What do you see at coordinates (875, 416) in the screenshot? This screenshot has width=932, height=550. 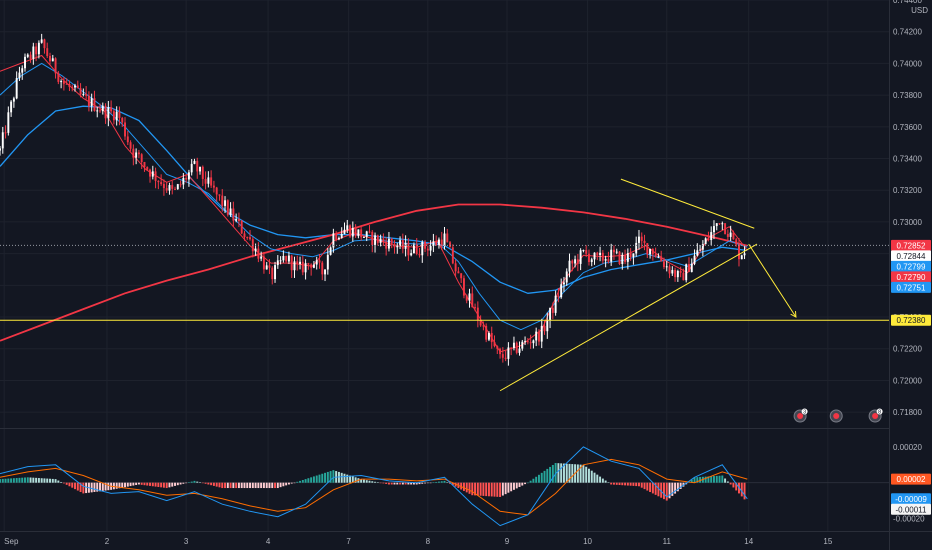 I see `event-flag-dot` at bounding box center [875, 416].